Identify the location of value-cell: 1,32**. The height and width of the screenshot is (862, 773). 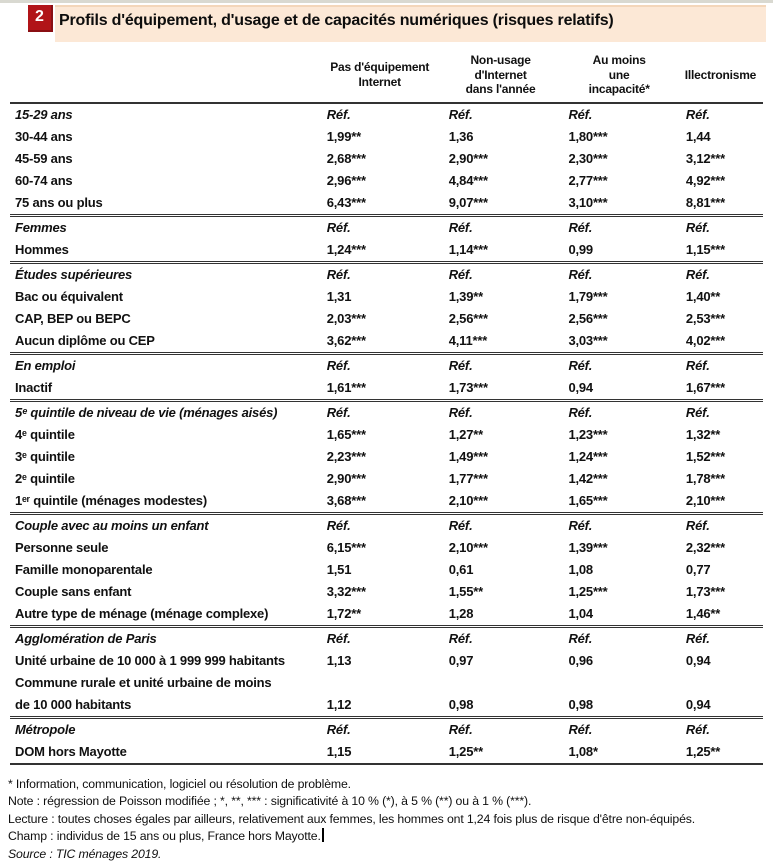
(720, 435).